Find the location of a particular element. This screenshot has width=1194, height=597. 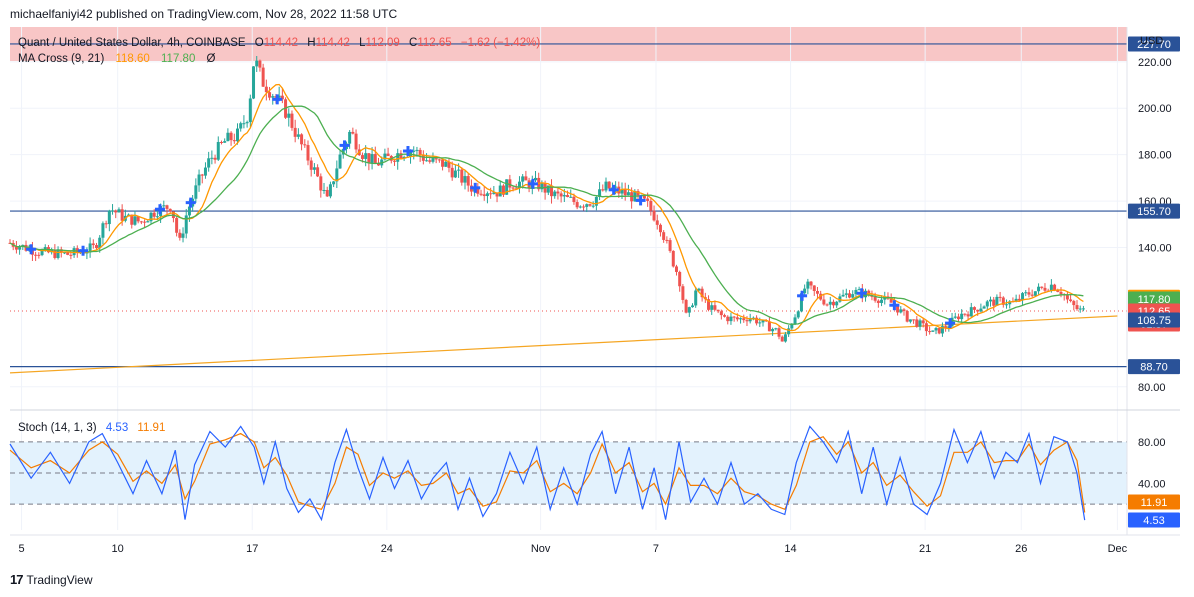

currency-label: USD is located at coordinates (1151, 41).